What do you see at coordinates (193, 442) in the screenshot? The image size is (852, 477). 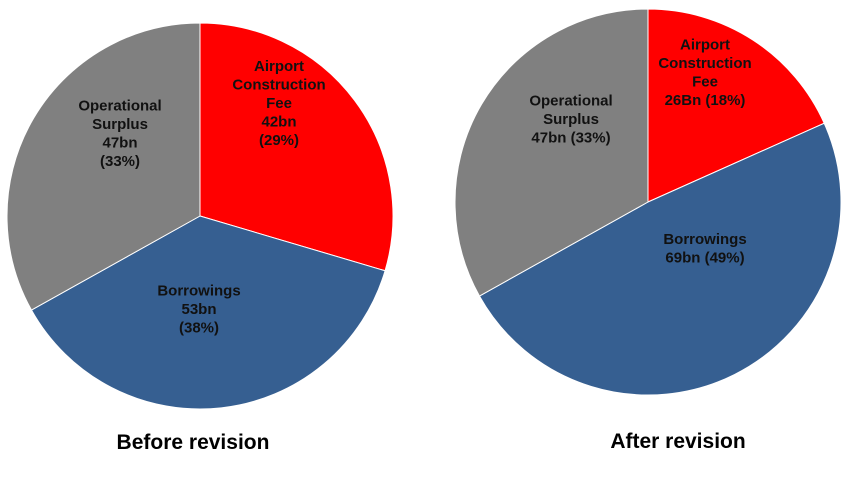 I see `caption-before-revision: Before revision` at bounding box center [193, 442].